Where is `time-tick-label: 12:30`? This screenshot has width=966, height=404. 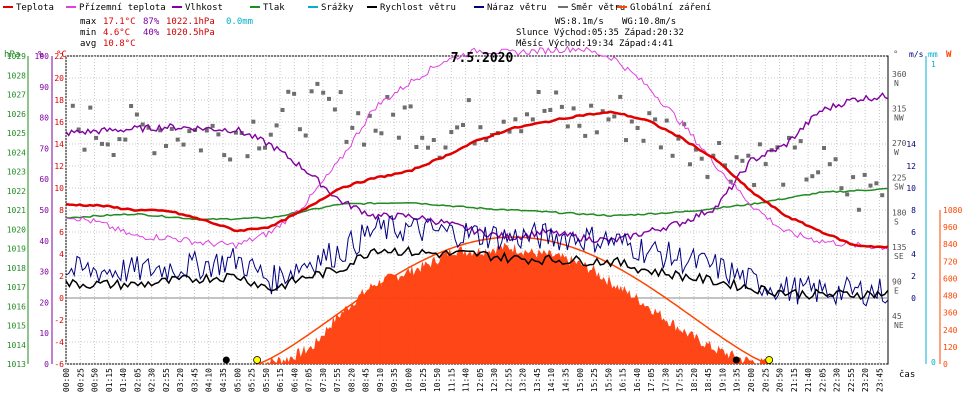
time-tick-label: 12:30 is located at coordinates (494, 380).